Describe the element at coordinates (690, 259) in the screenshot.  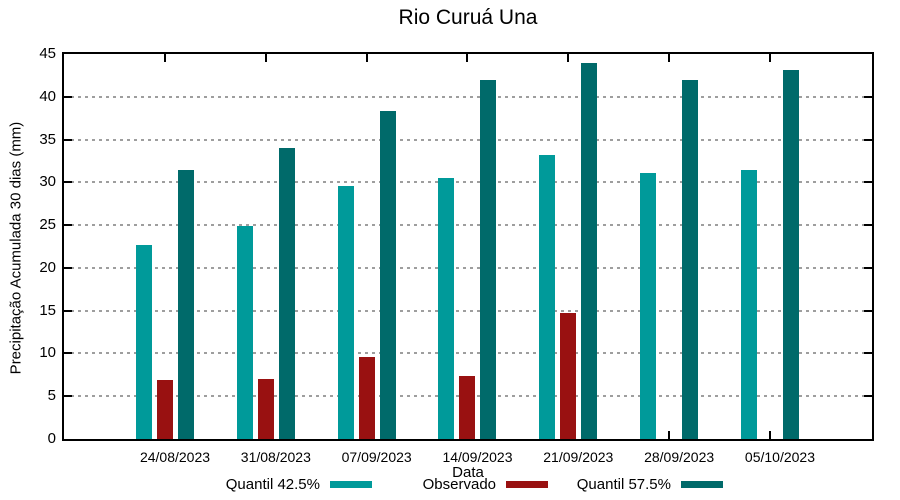
I see `bar-quantil-57-5-28-09-2023` at that location.